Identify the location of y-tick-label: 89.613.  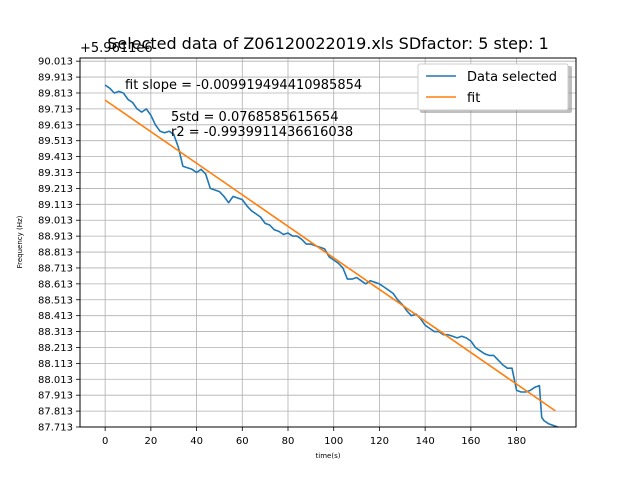
(55, 125).